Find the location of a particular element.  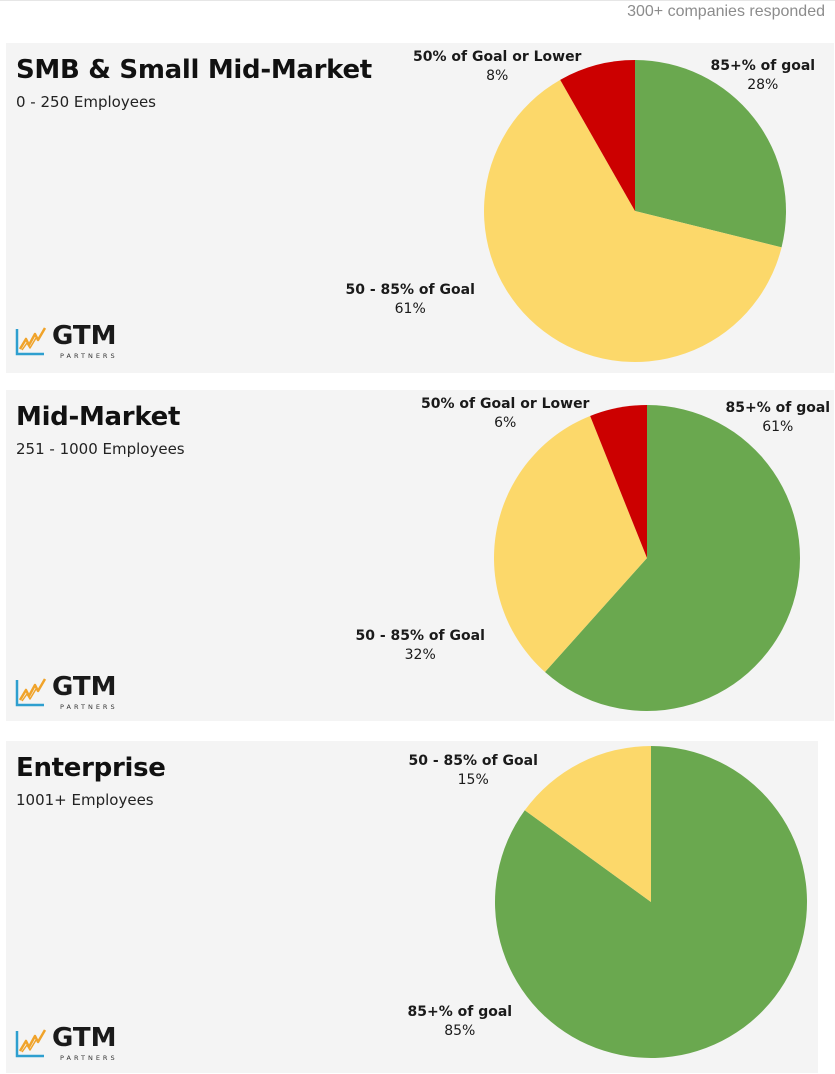

slice-label: 85+% of goal 61% is located at coordinates (778, 417).